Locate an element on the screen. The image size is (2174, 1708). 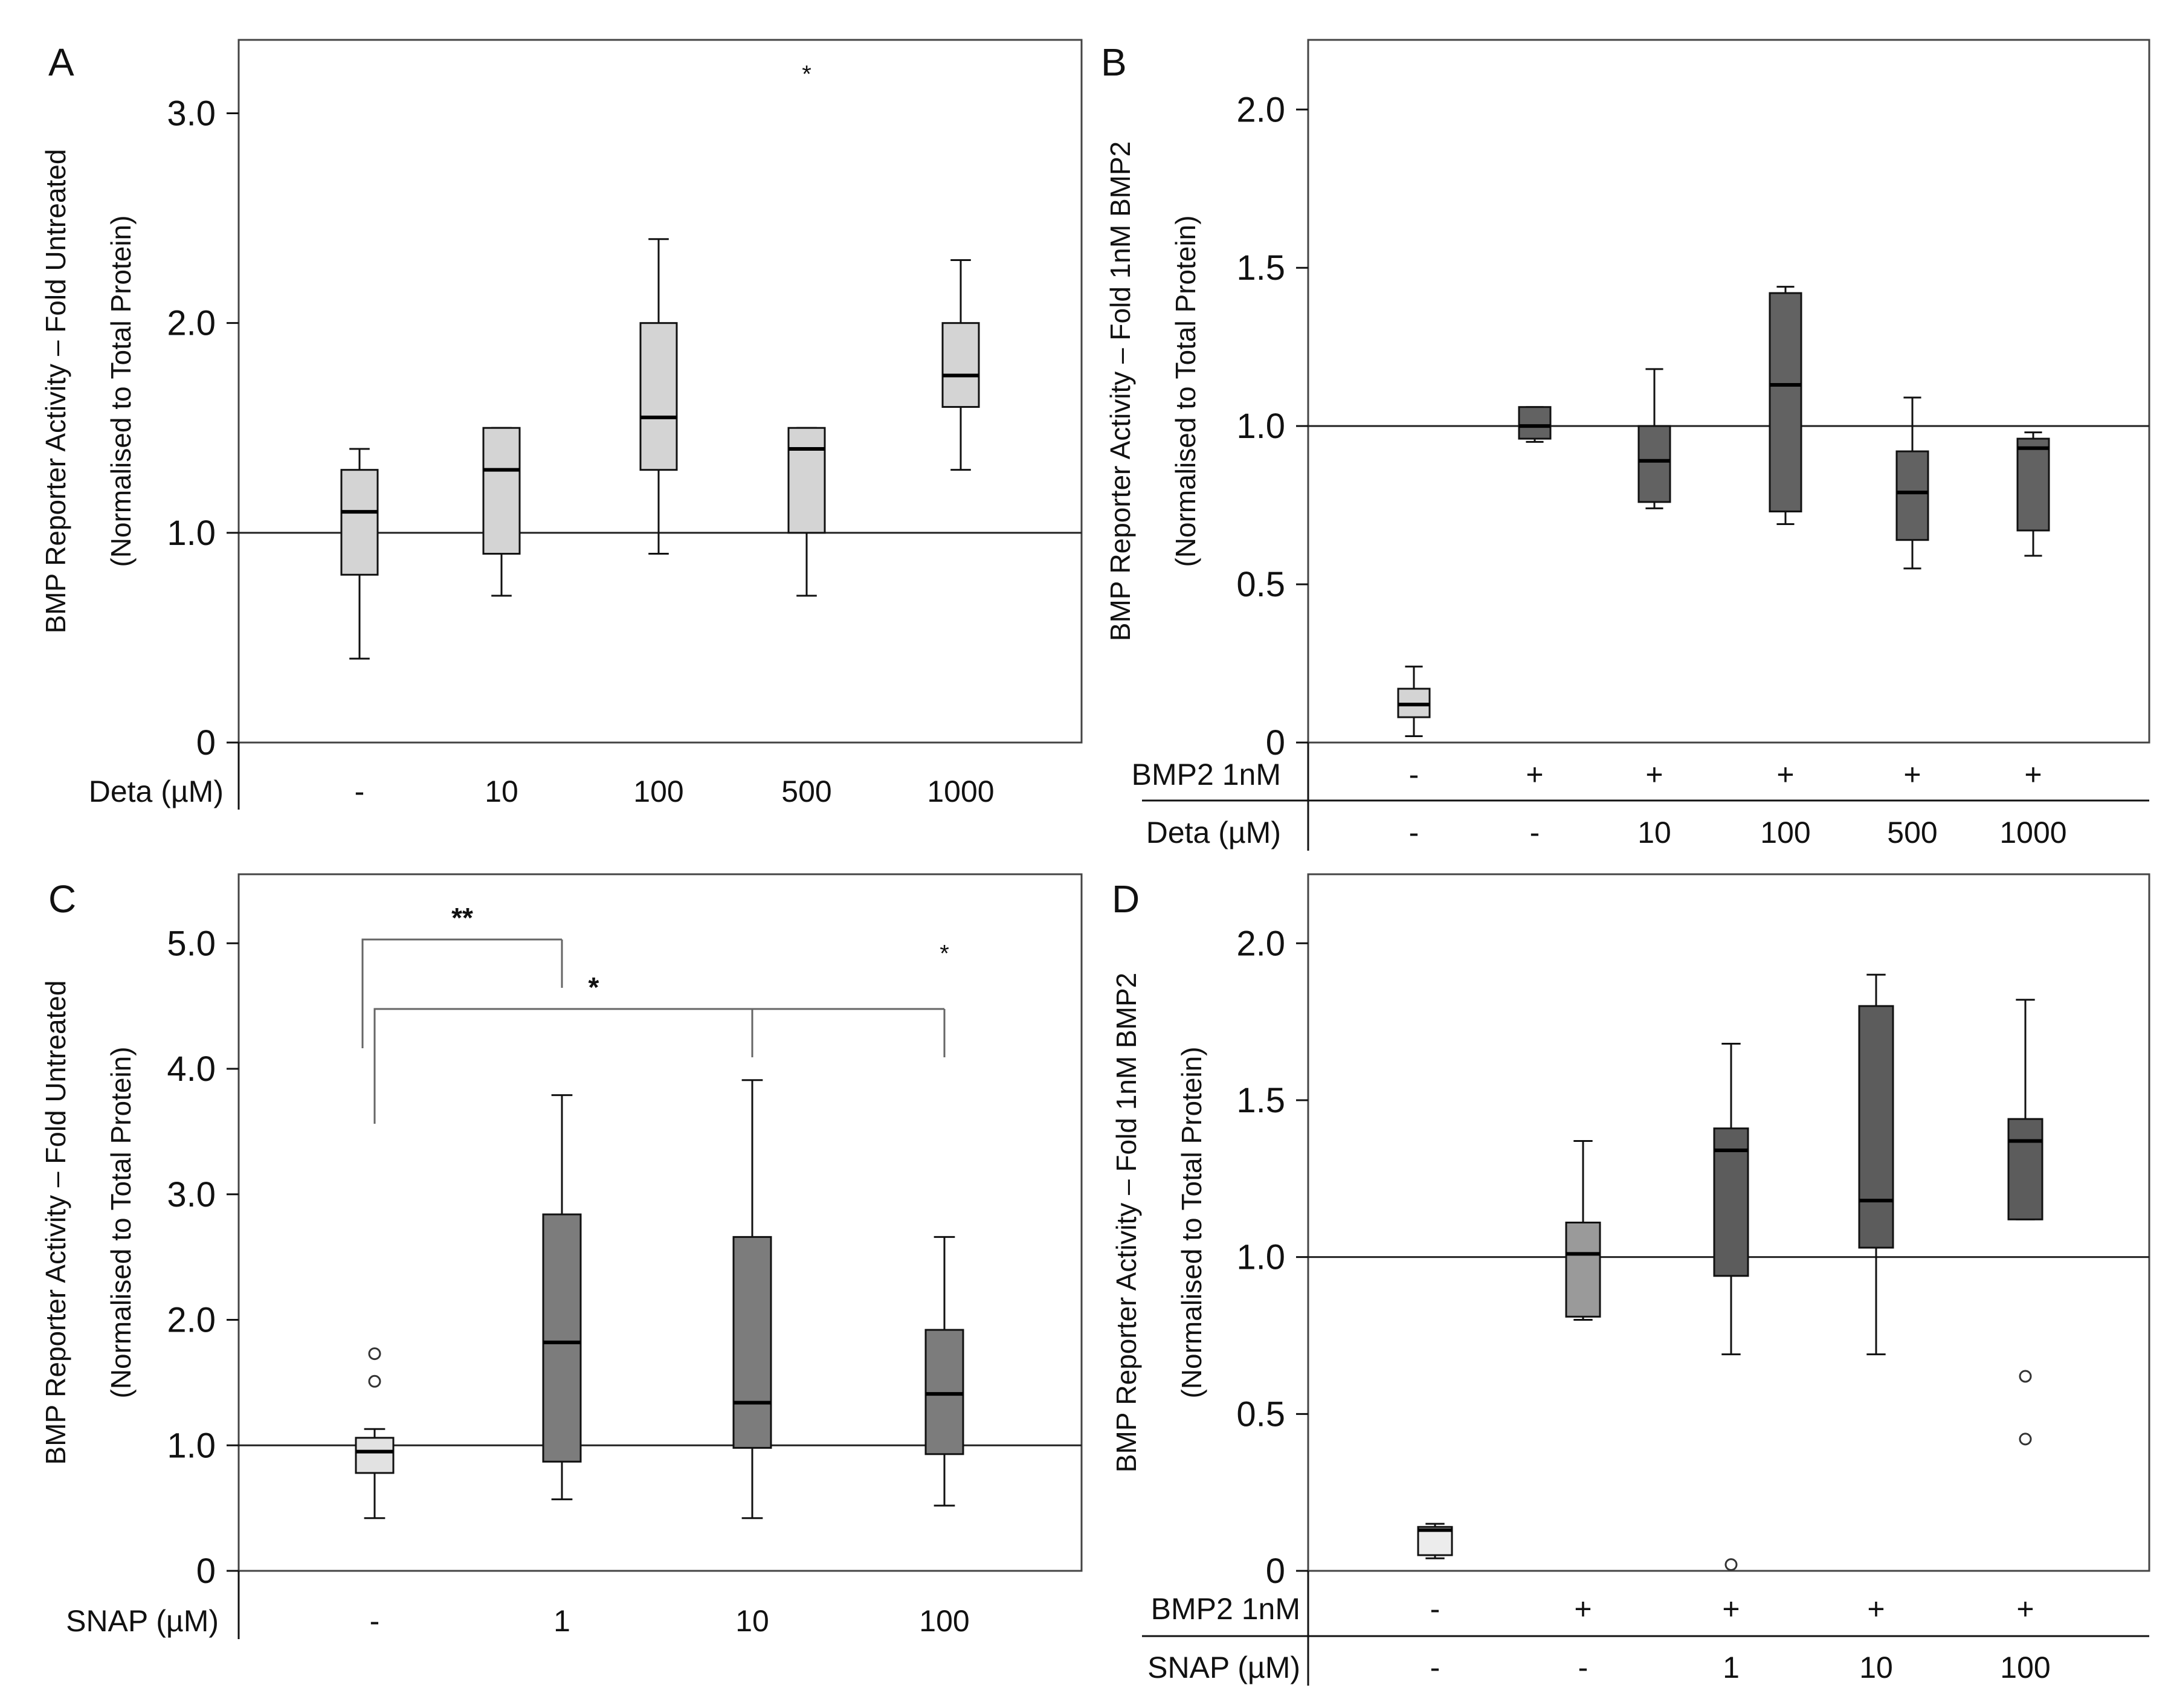
category-label-a-0-2: 100 is located at coordinates (658, 791).